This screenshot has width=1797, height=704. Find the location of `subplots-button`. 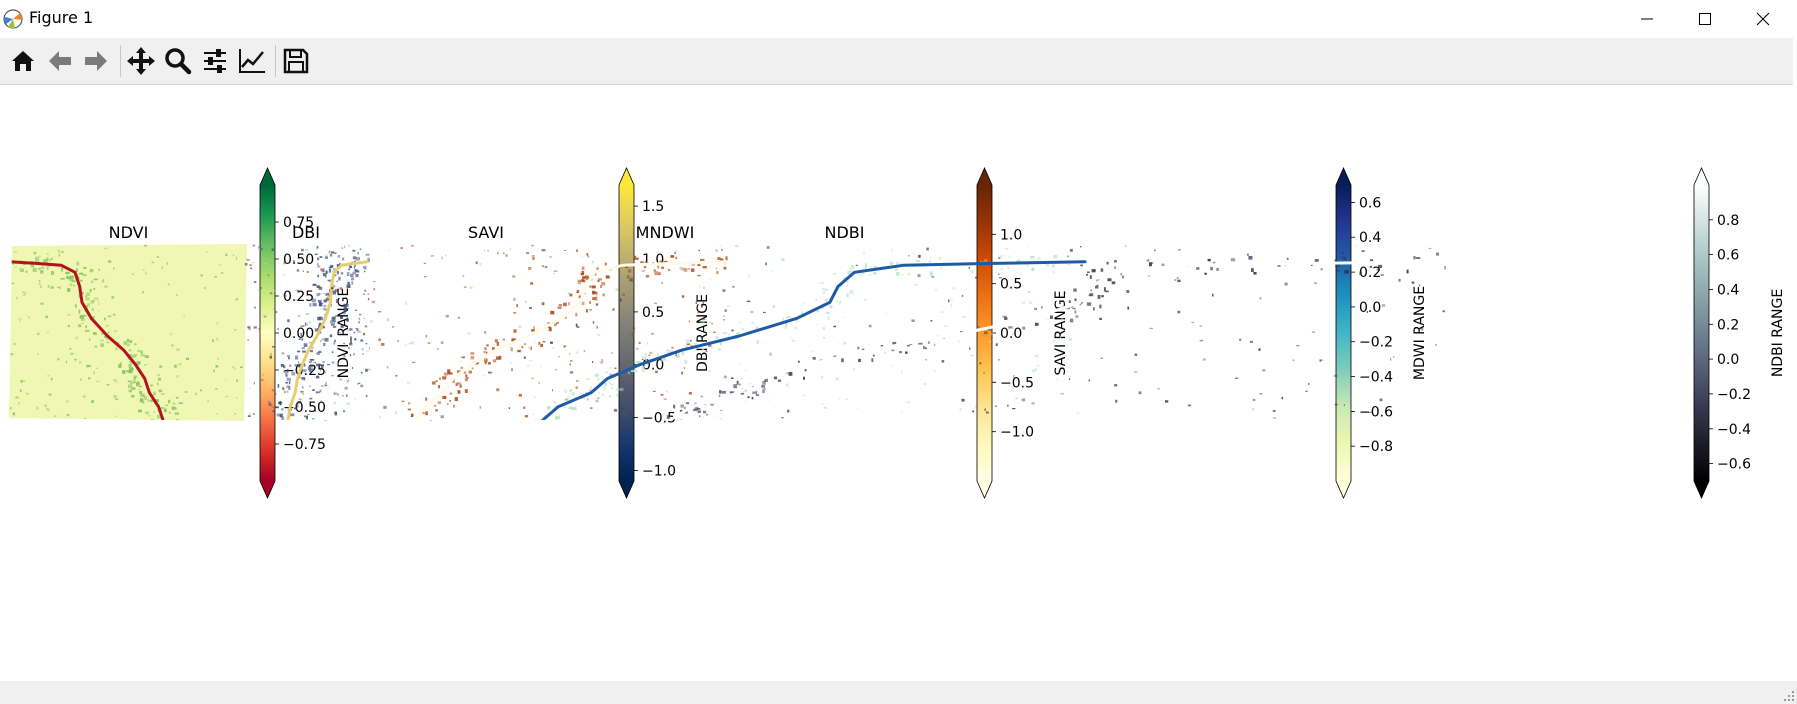

subplots-button is located at coordinates (215, 61).